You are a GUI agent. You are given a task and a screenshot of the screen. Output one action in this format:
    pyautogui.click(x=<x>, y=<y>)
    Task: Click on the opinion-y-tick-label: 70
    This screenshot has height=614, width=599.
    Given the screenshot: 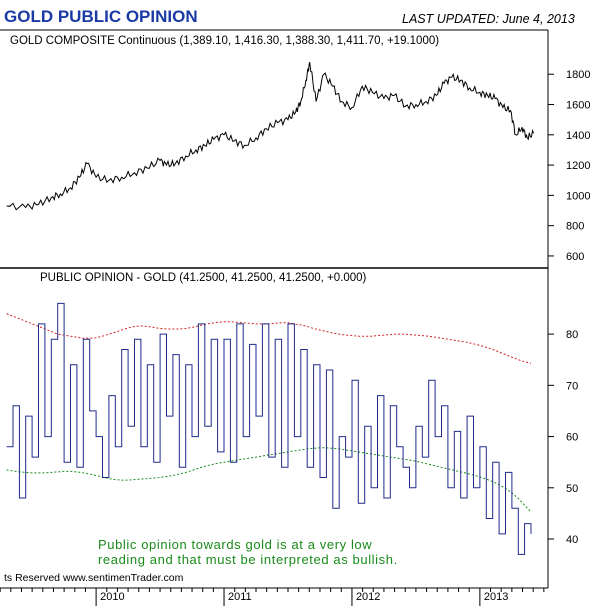 What is the action you would take?
    pyautogui.click(x=572, y=386)
    